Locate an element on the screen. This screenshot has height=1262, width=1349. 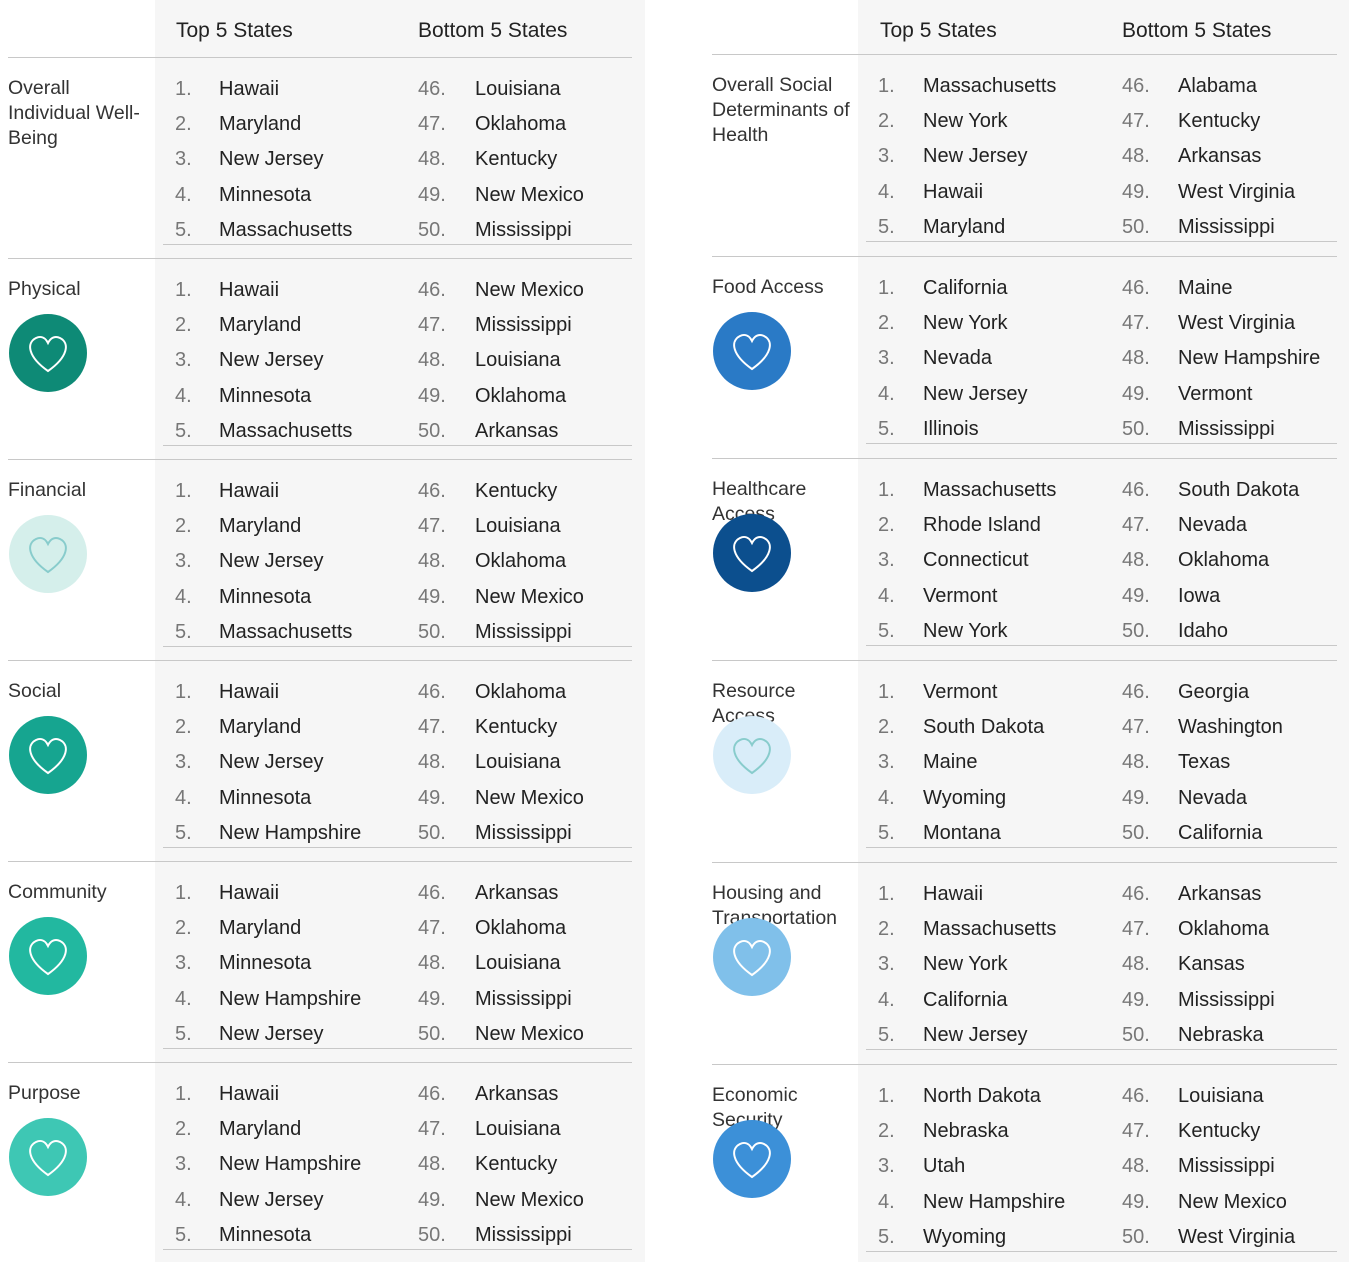
state: Connecticut is located at coordinates (976, 560).